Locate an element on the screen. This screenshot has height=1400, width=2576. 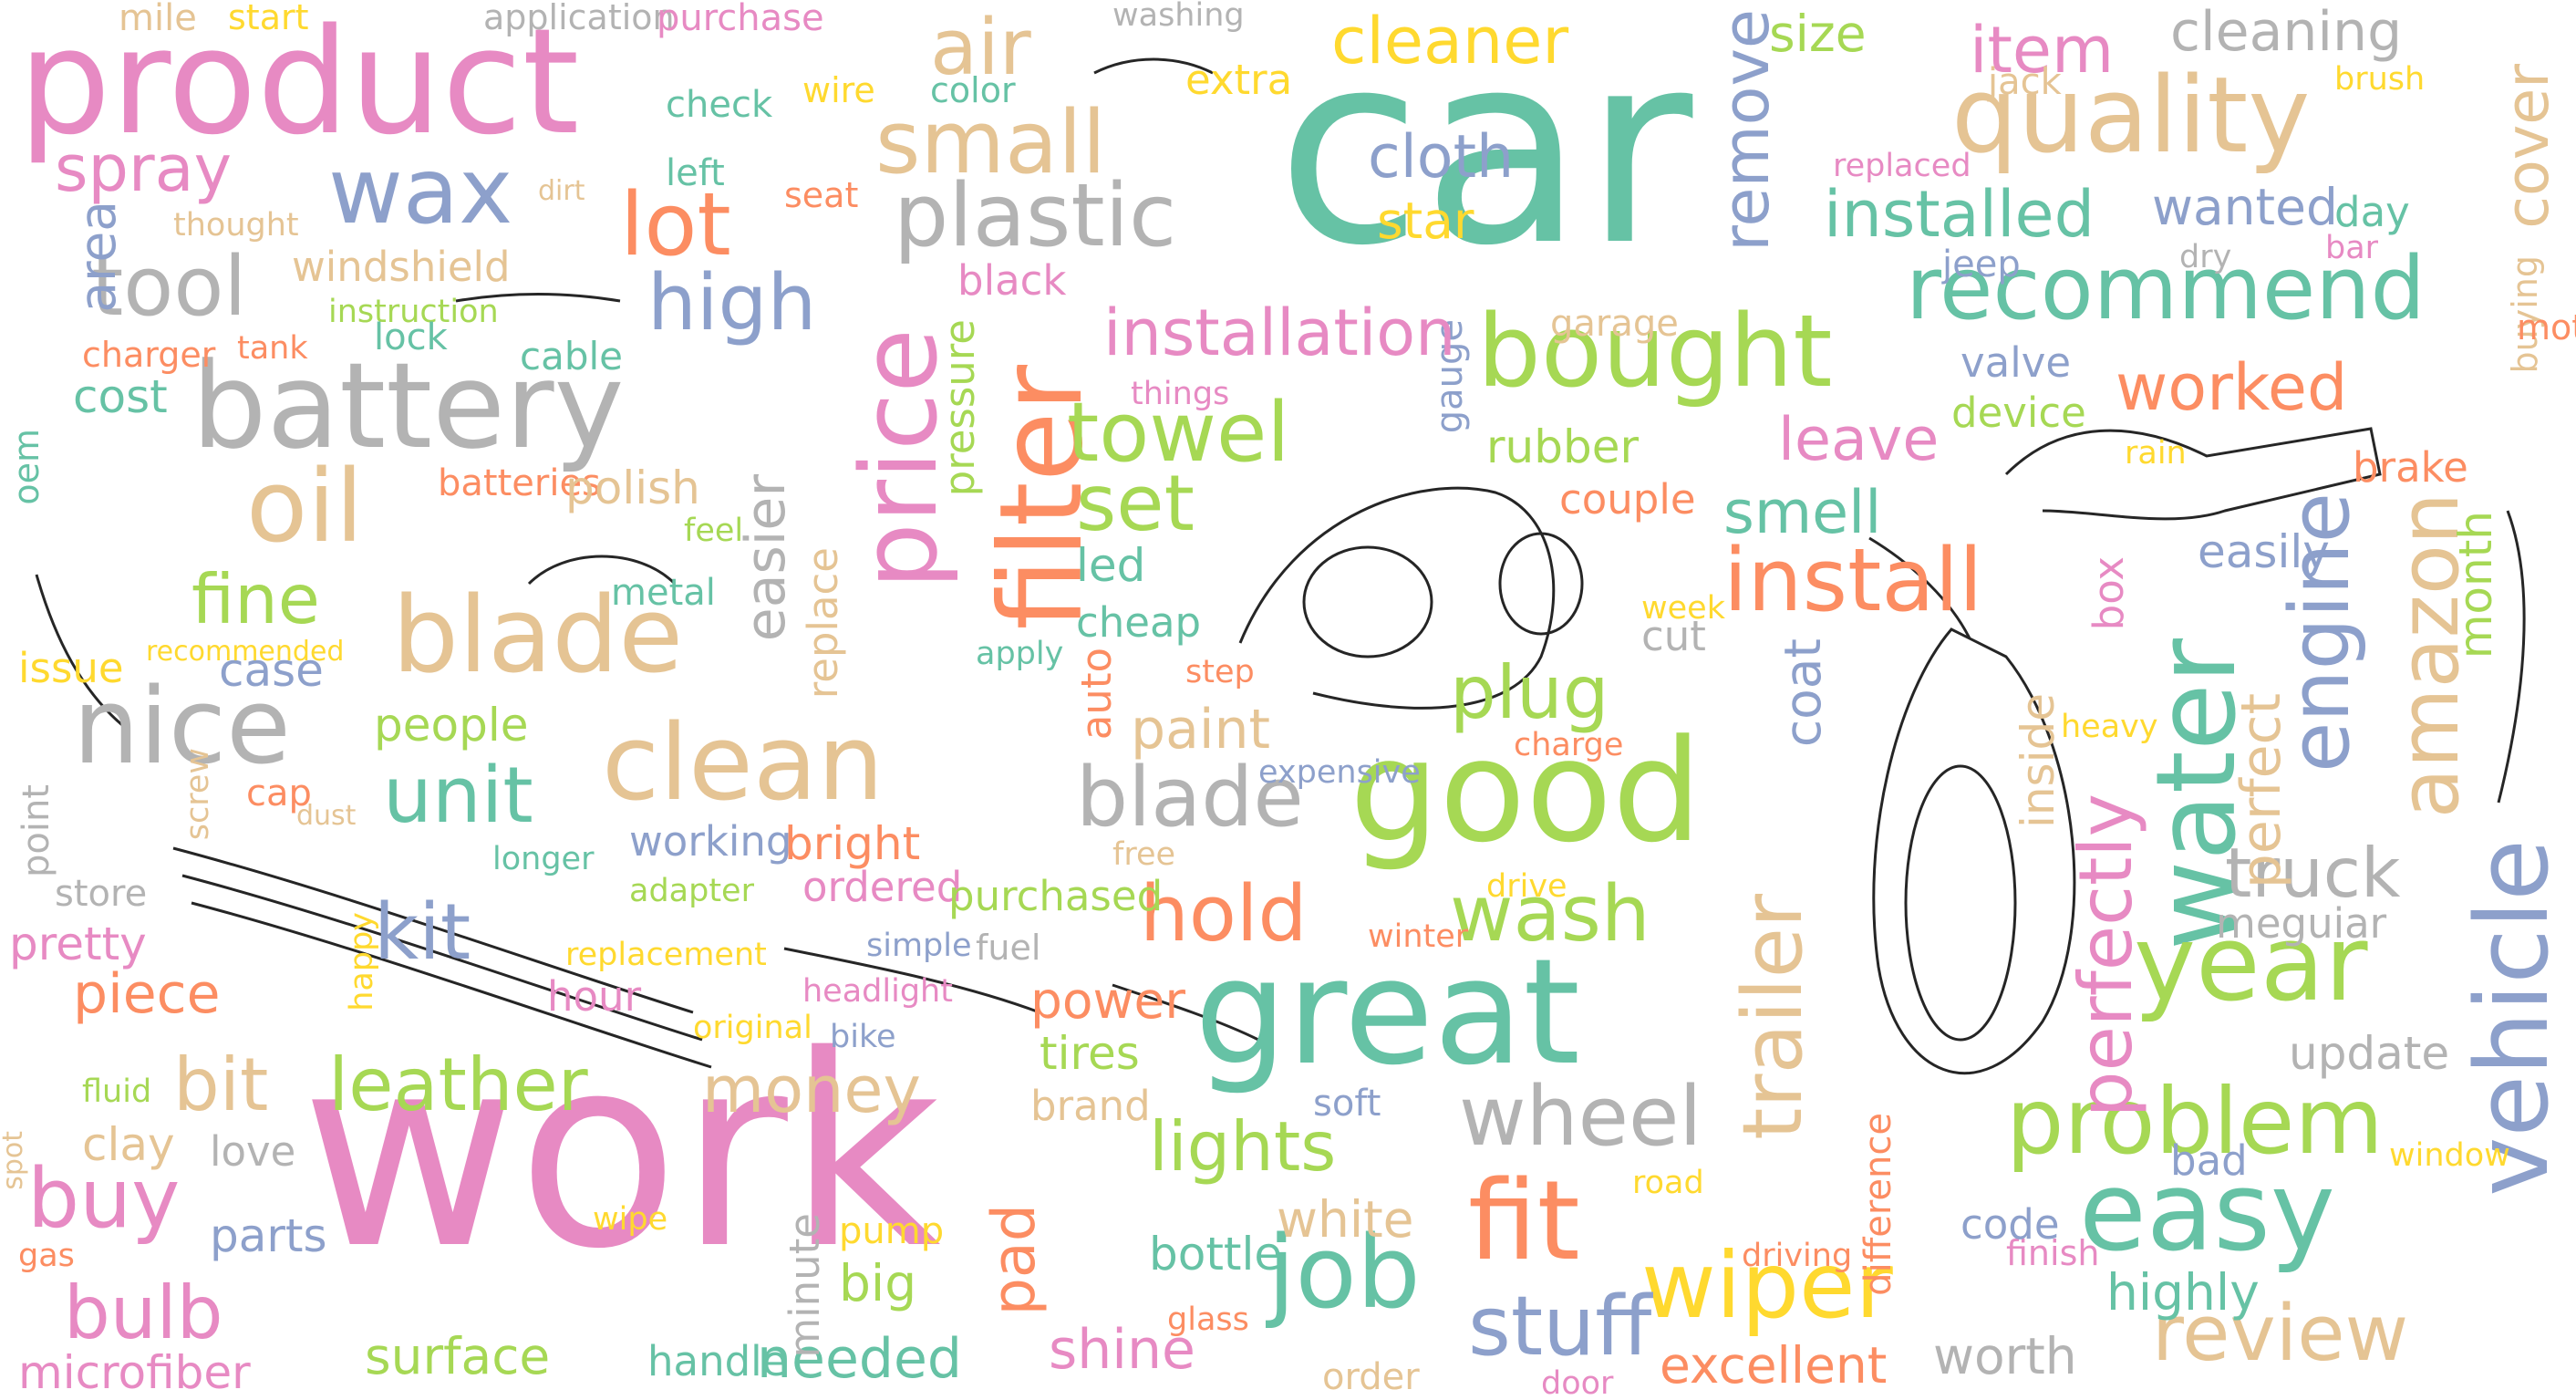
word-longer: longer is located at coordinates (543, 859).